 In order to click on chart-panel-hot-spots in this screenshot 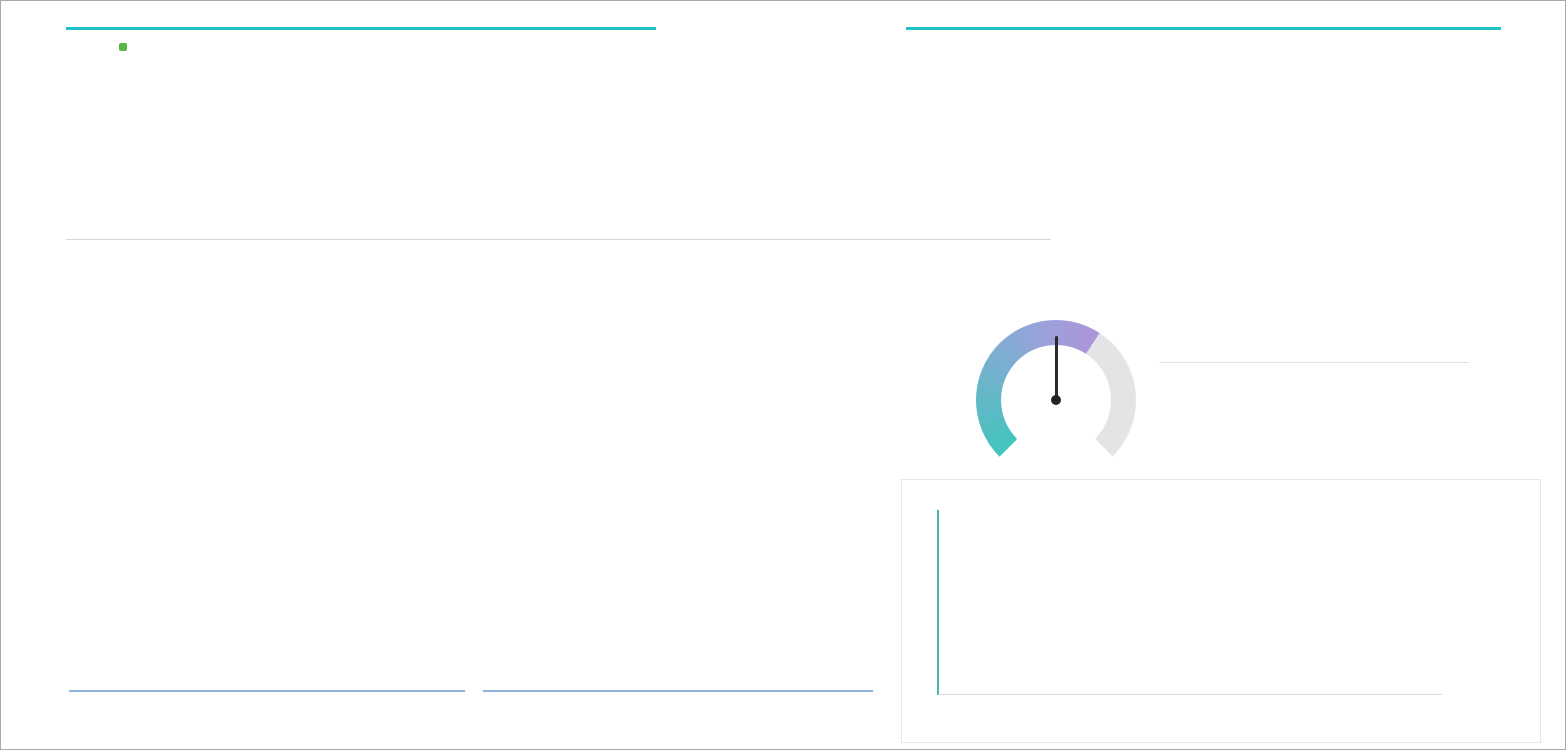, I will do `click(1221, 611)`.